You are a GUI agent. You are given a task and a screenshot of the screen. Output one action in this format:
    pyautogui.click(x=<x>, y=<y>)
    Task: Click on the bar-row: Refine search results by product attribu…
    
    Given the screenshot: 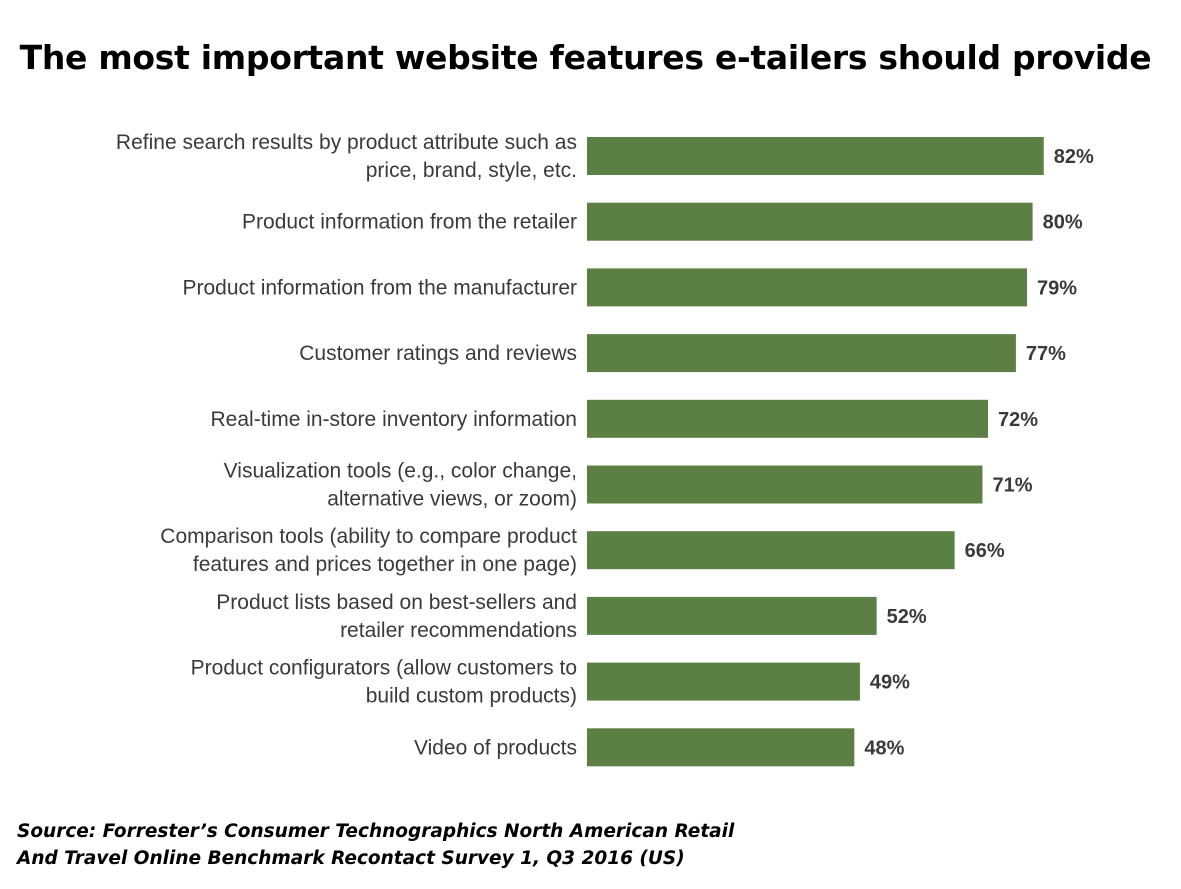 What is the action you would take?
    pyautogui.click(x=605, y=156)
    